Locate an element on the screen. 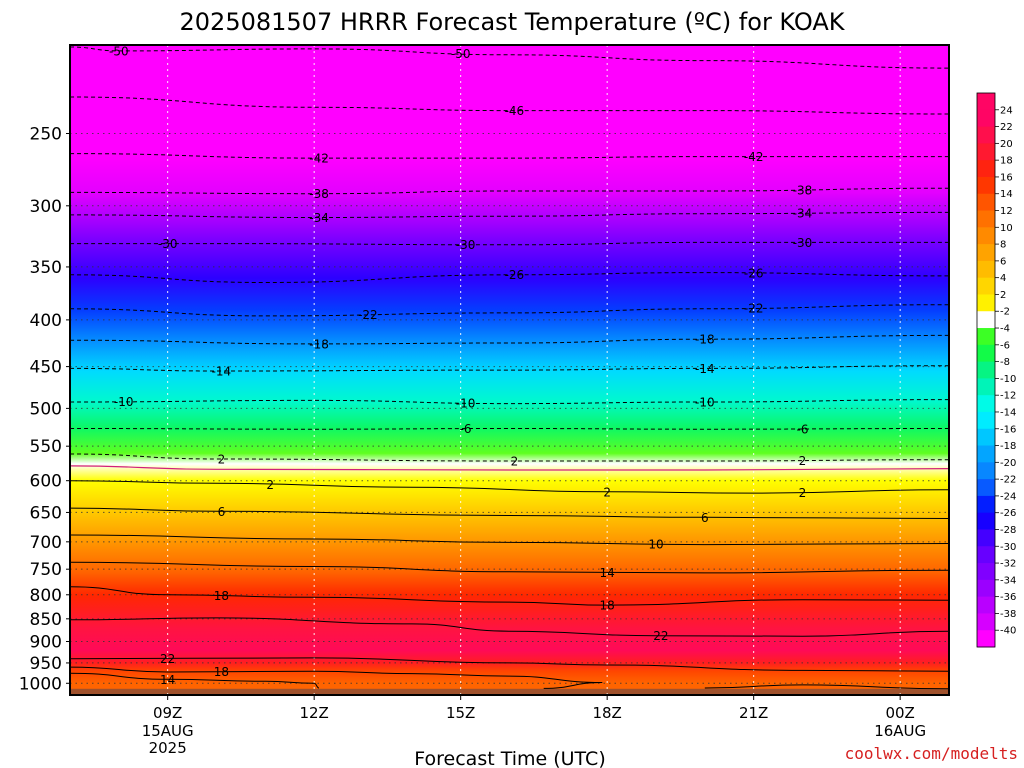  colorbar-label: 8 is located at coordinates (1003, 245).